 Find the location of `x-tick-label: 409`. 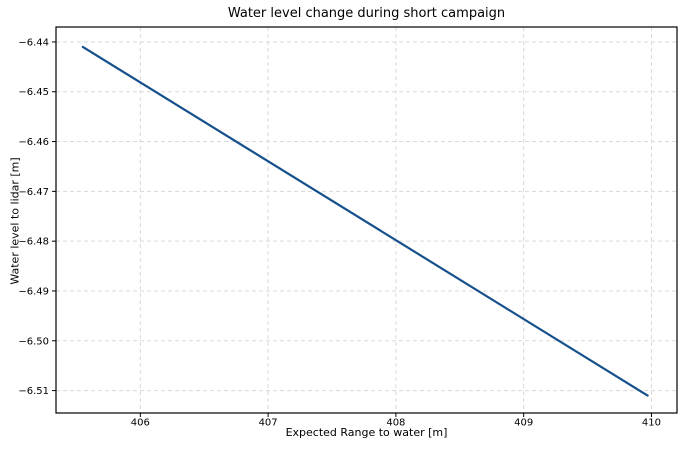

x-tick-label: 409 is located at coordinates (523, 423).